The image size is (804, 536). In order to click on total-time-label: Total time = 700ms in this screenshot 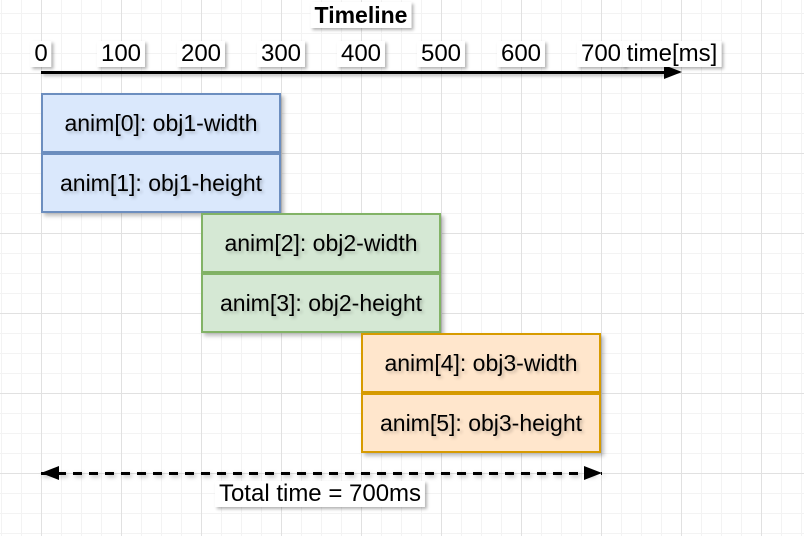, I will do `click(320, 494)`.